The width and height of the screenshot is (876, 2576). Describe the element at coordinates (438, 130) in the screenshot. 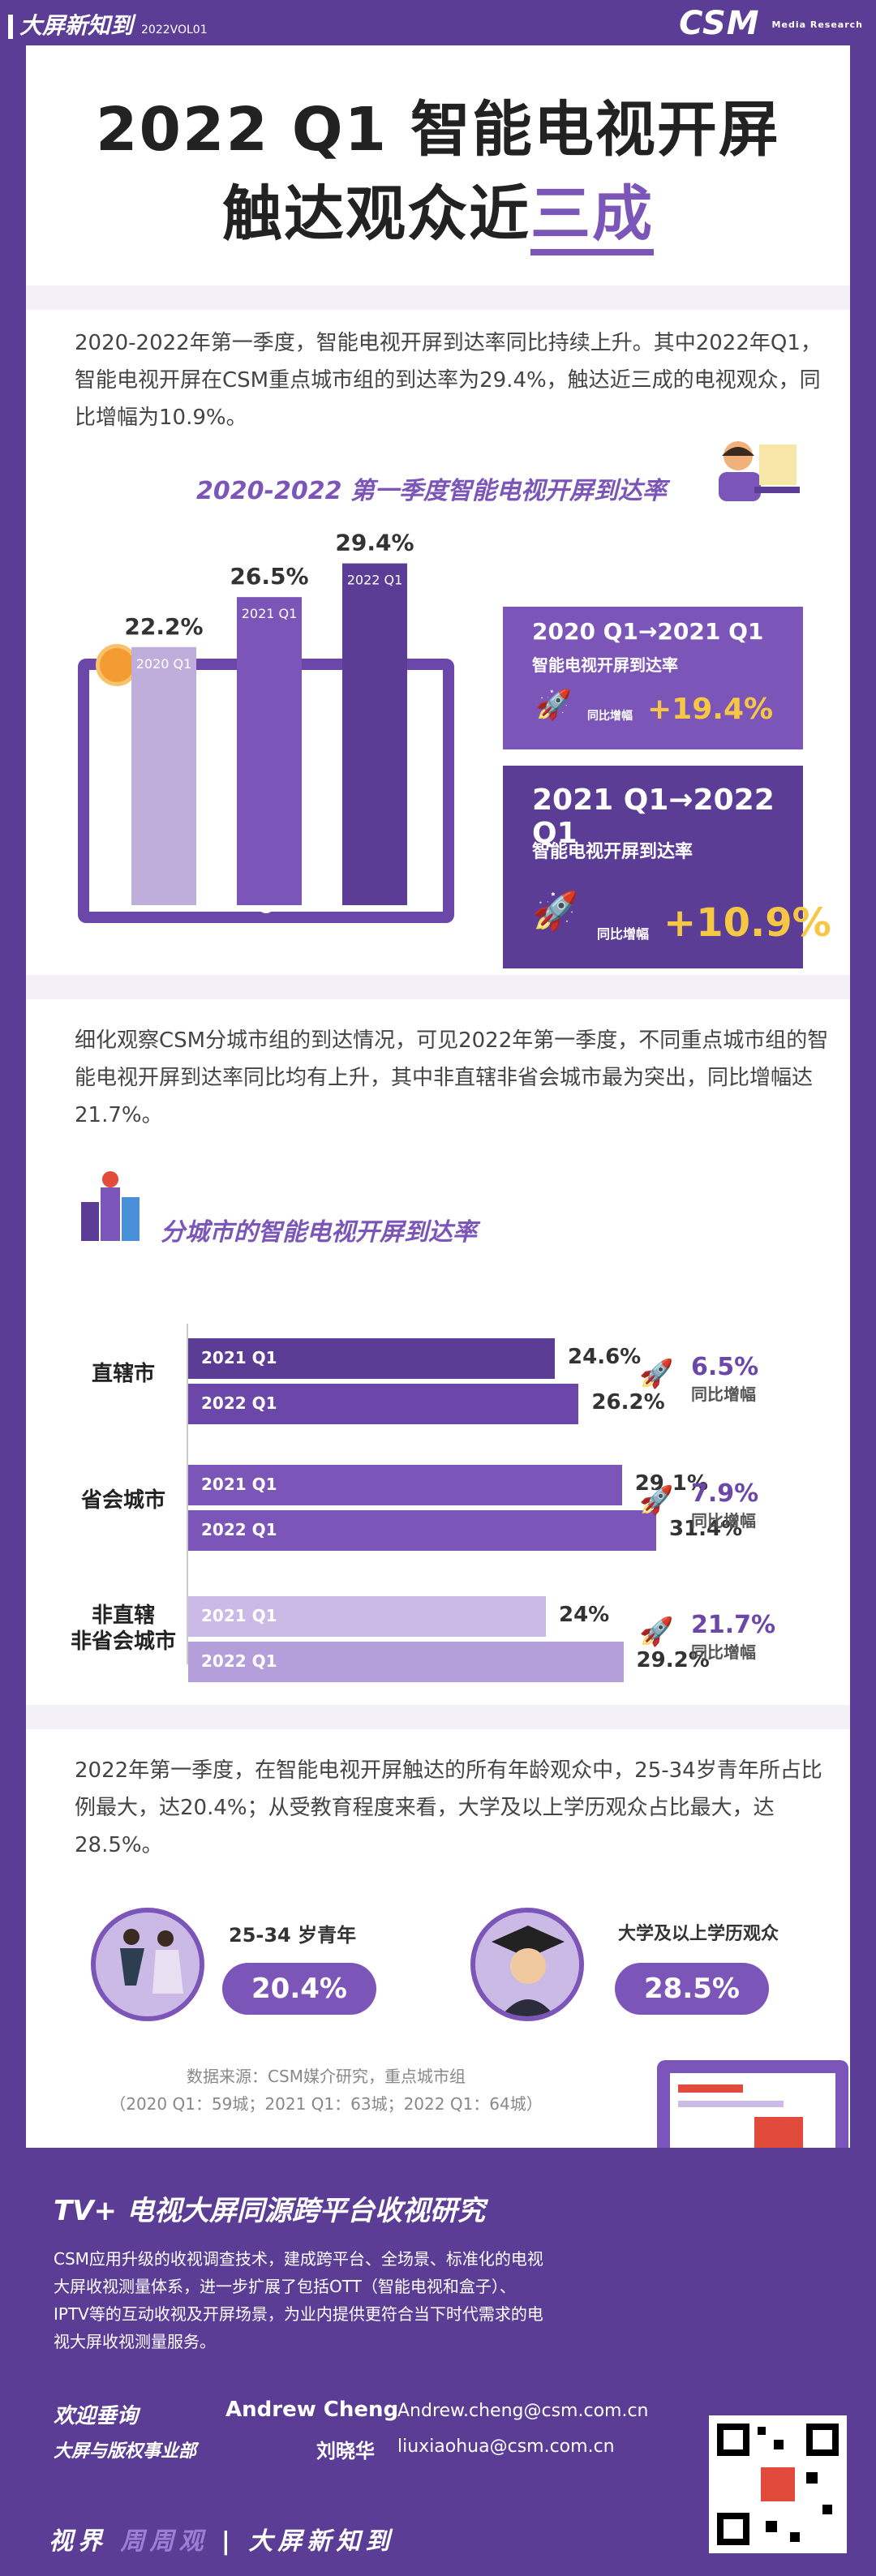

I see `page-title-line1: 2022 Q1 智能电视开屏` at that location.